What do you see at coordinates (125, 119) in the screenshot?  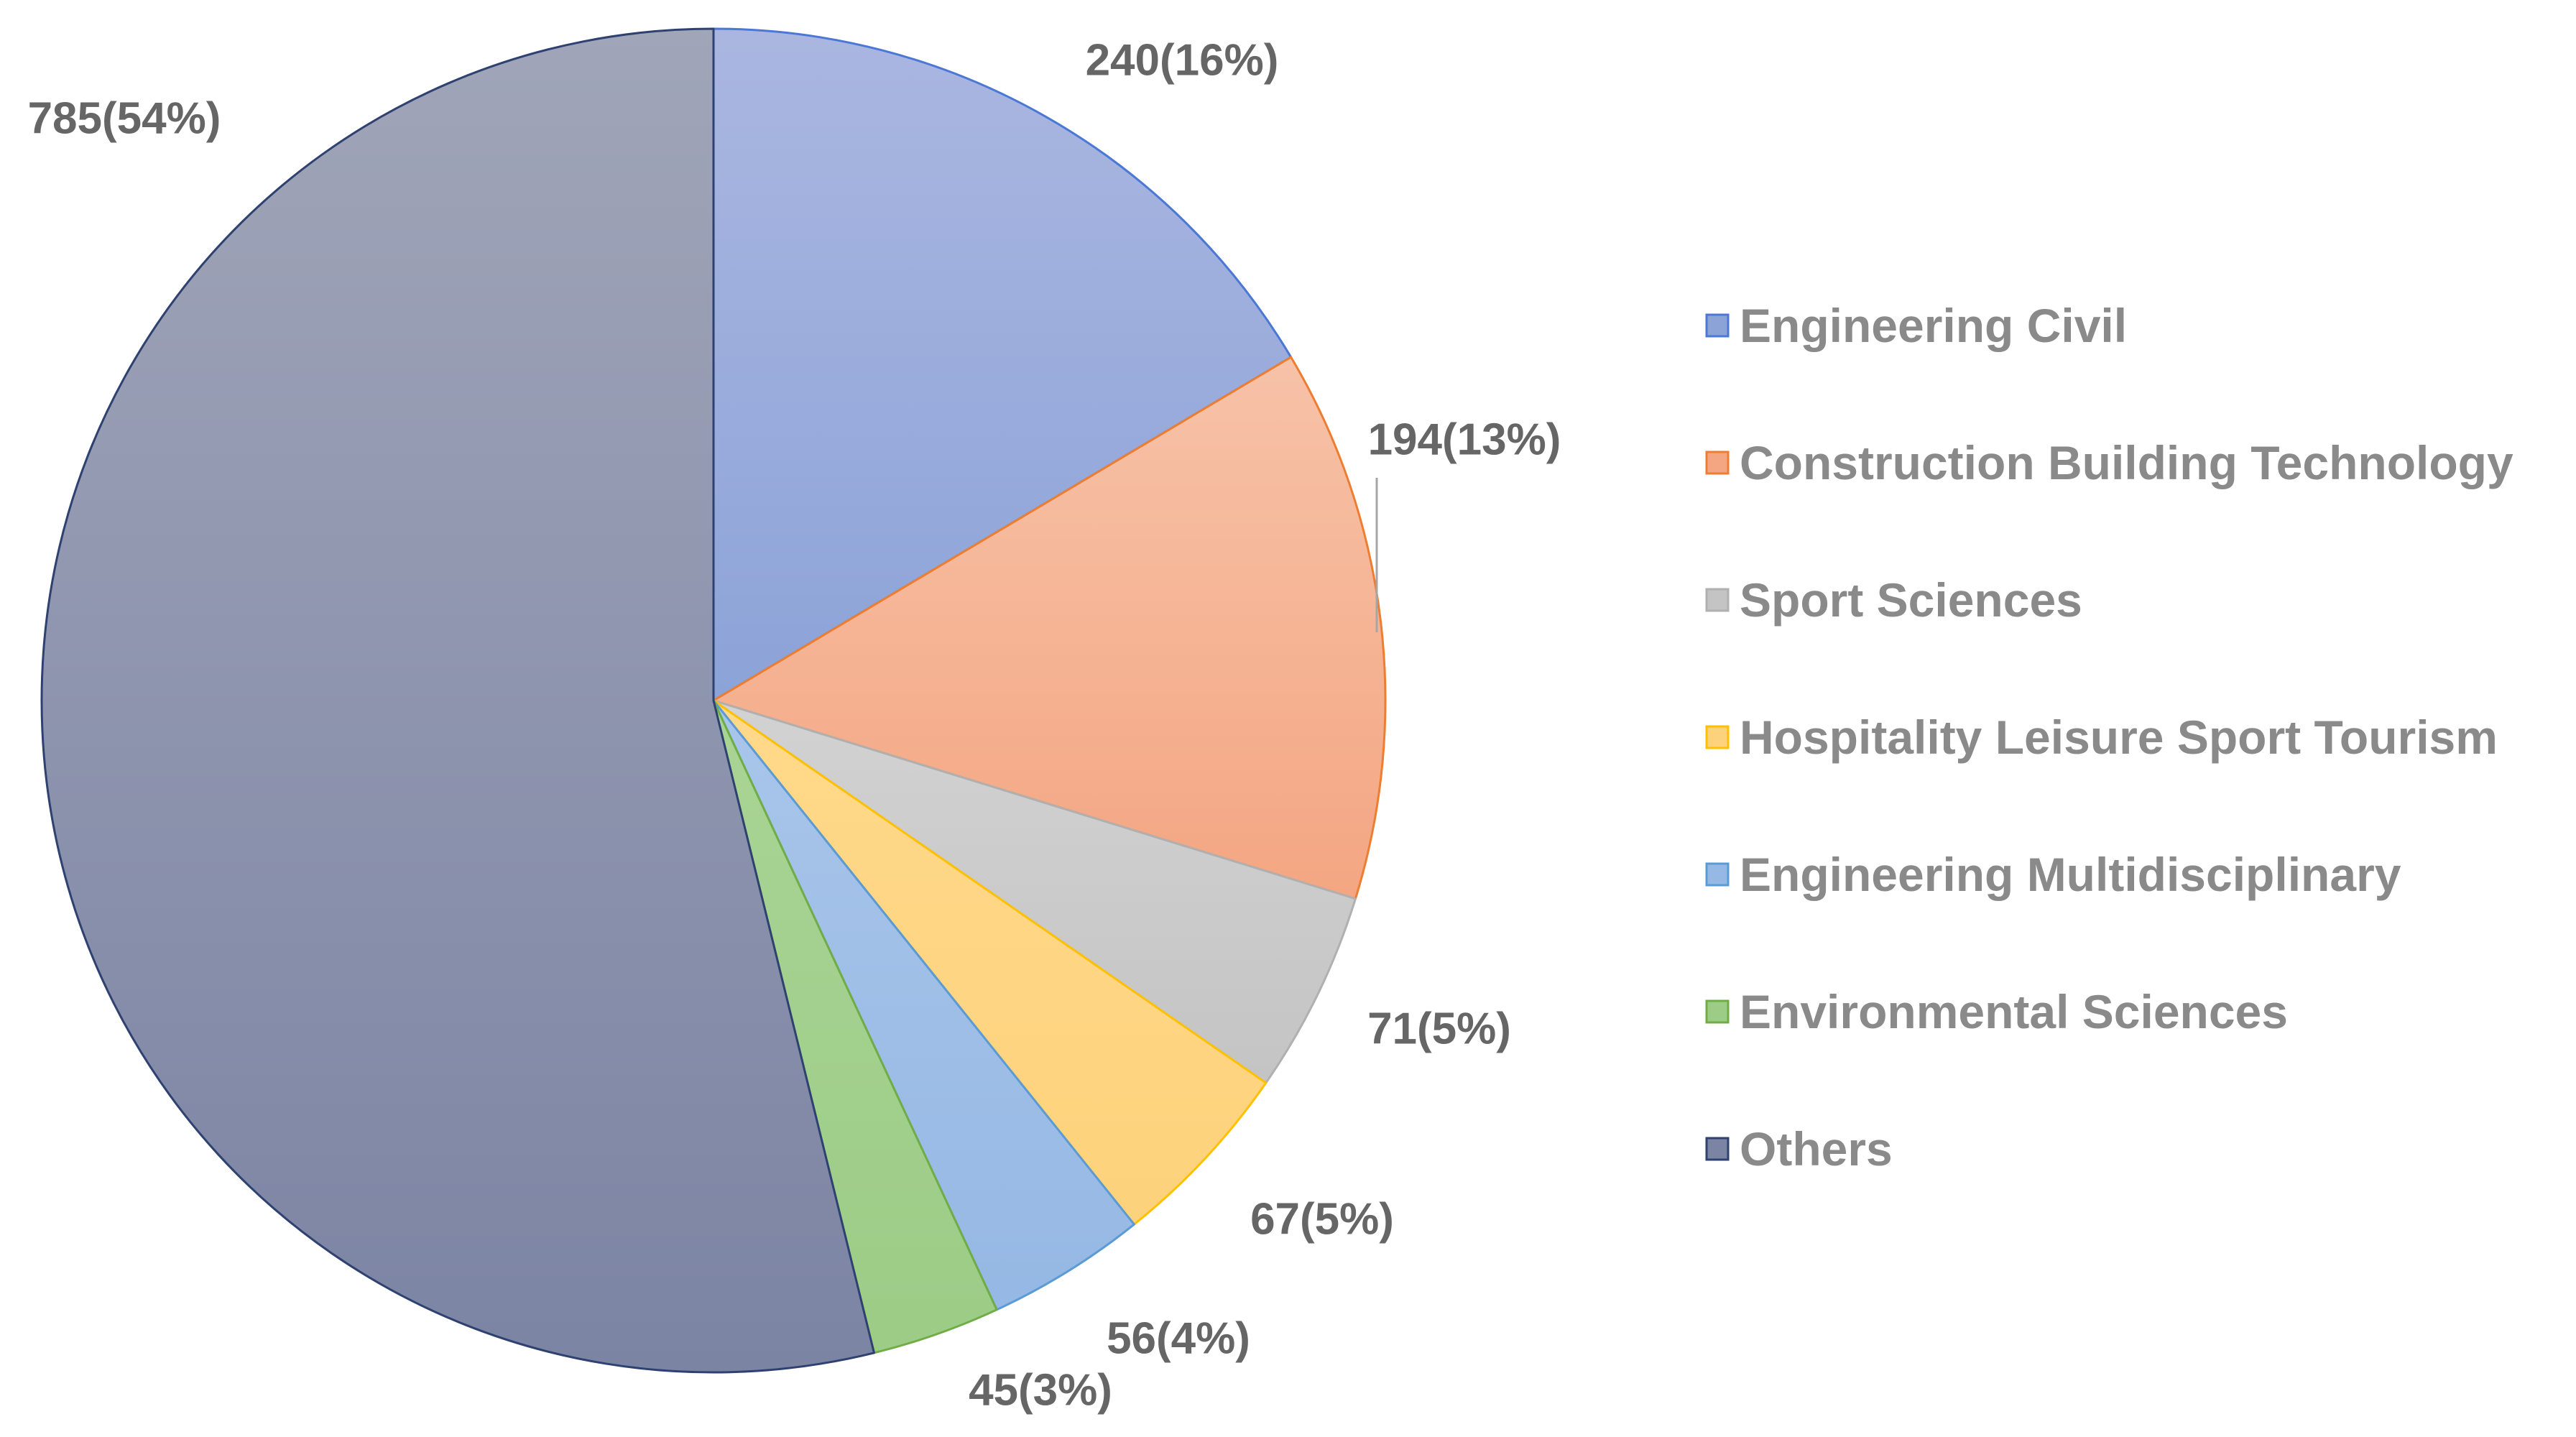 I see `data-label-others: 785(54%)` at bounding box center [125, 119].